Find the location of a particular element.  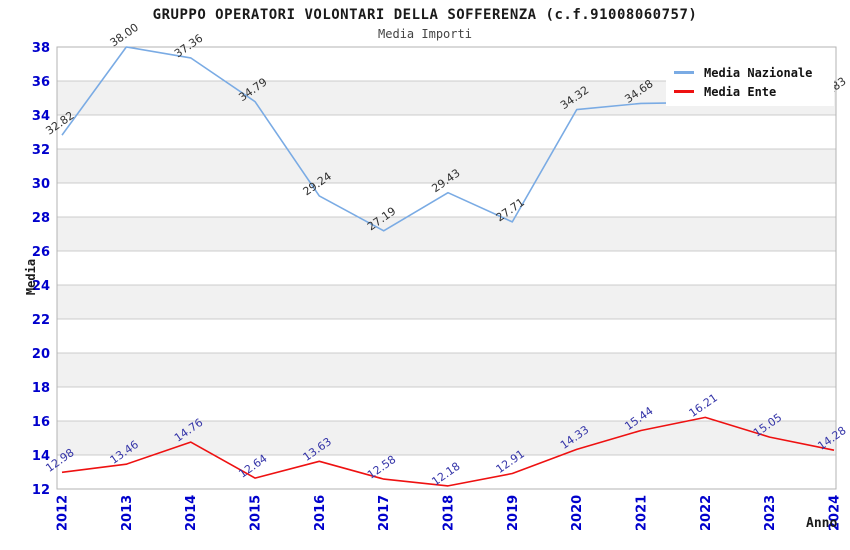

x-tick-label: 2012 is located at coordinates (63, 513).